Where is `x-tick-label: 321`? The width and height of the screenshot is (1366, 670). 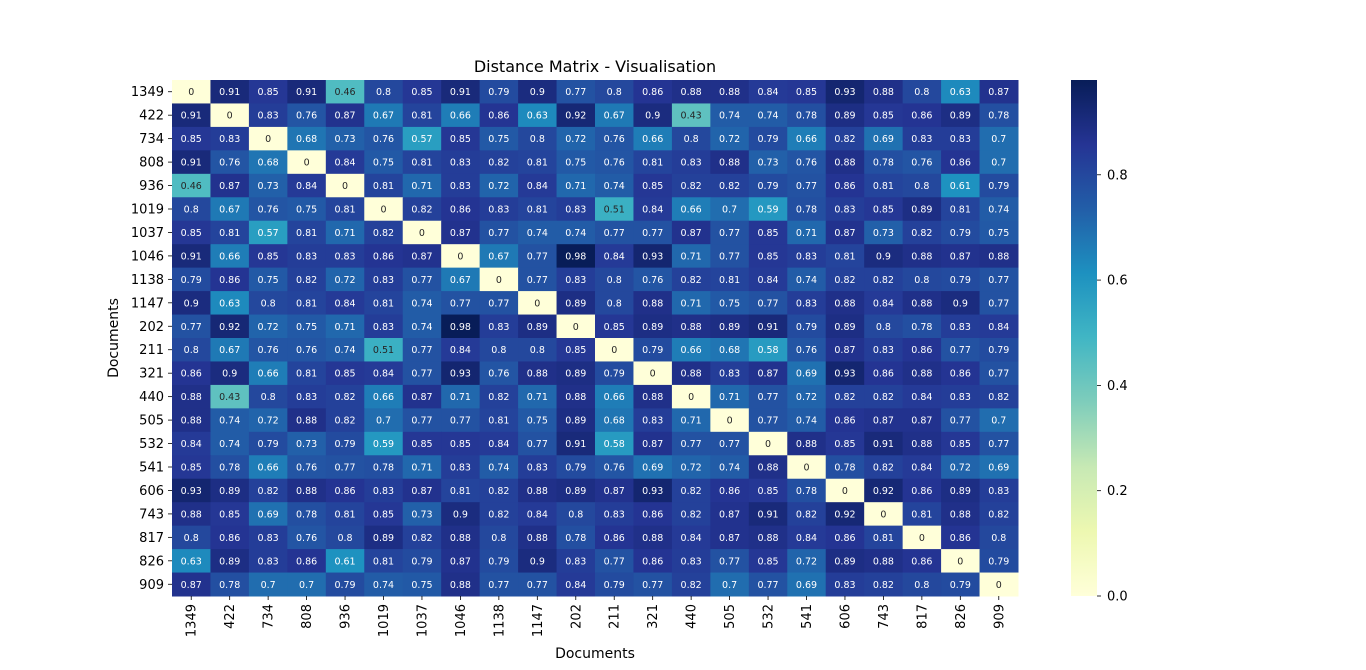 x-tick-label: 321 is located at coordinates (653, 616).